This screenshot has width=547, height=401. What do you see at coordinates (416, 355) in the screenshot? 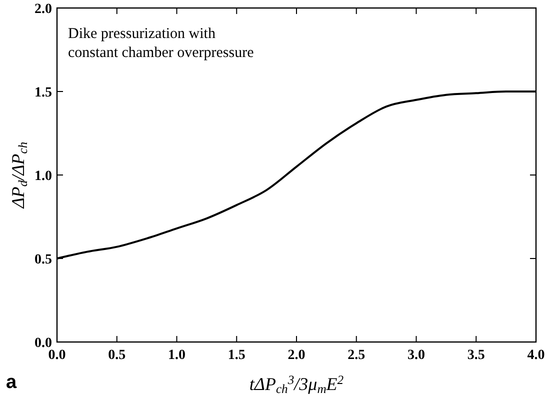
I see `x-tick-label: 3.0` at bounding box center [416, 355].